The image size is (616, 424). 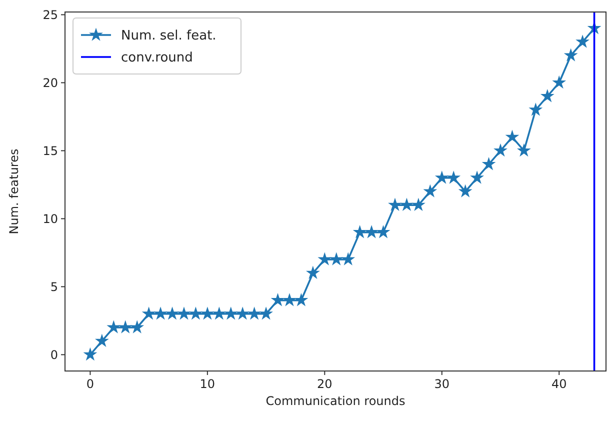 I want to click on legend-label: conv.round, so click(x=157, y=58).